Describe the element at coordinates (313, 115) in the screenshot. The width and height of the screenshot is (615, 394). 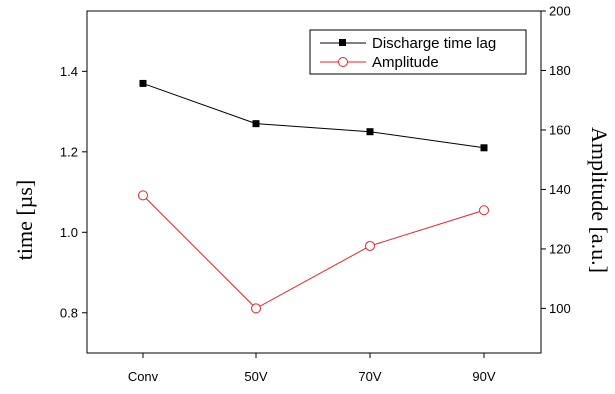
I see `series-line-discharge` at that location.